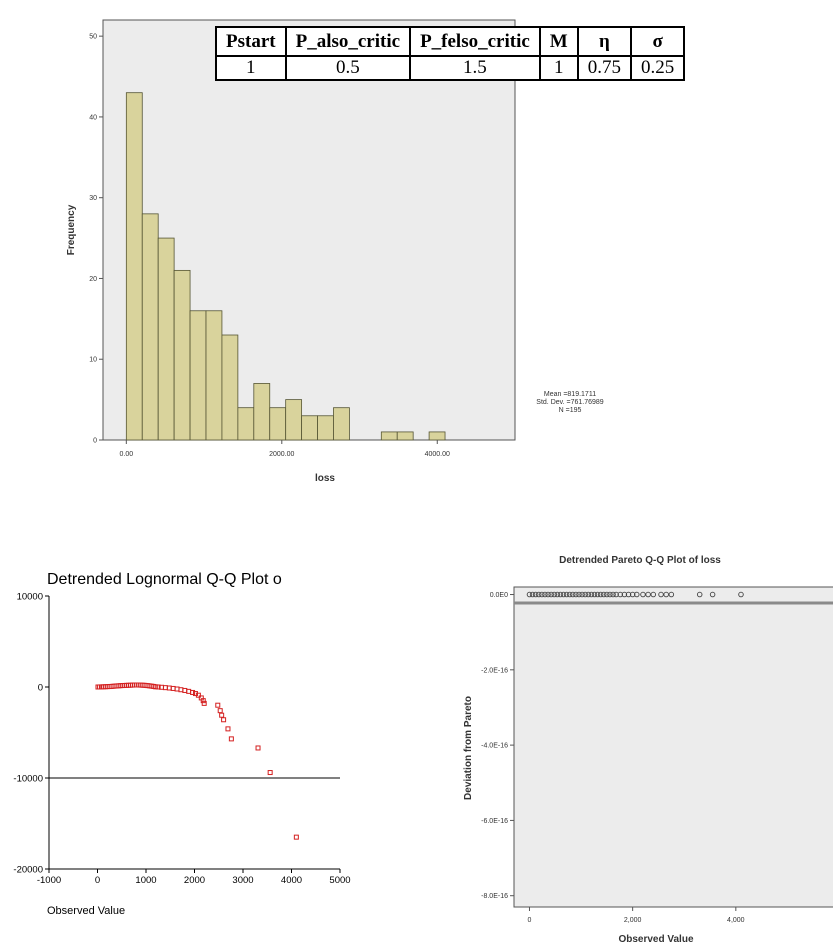  I want to click on pareto-xtick-label: 4,000, so click(736, 920).